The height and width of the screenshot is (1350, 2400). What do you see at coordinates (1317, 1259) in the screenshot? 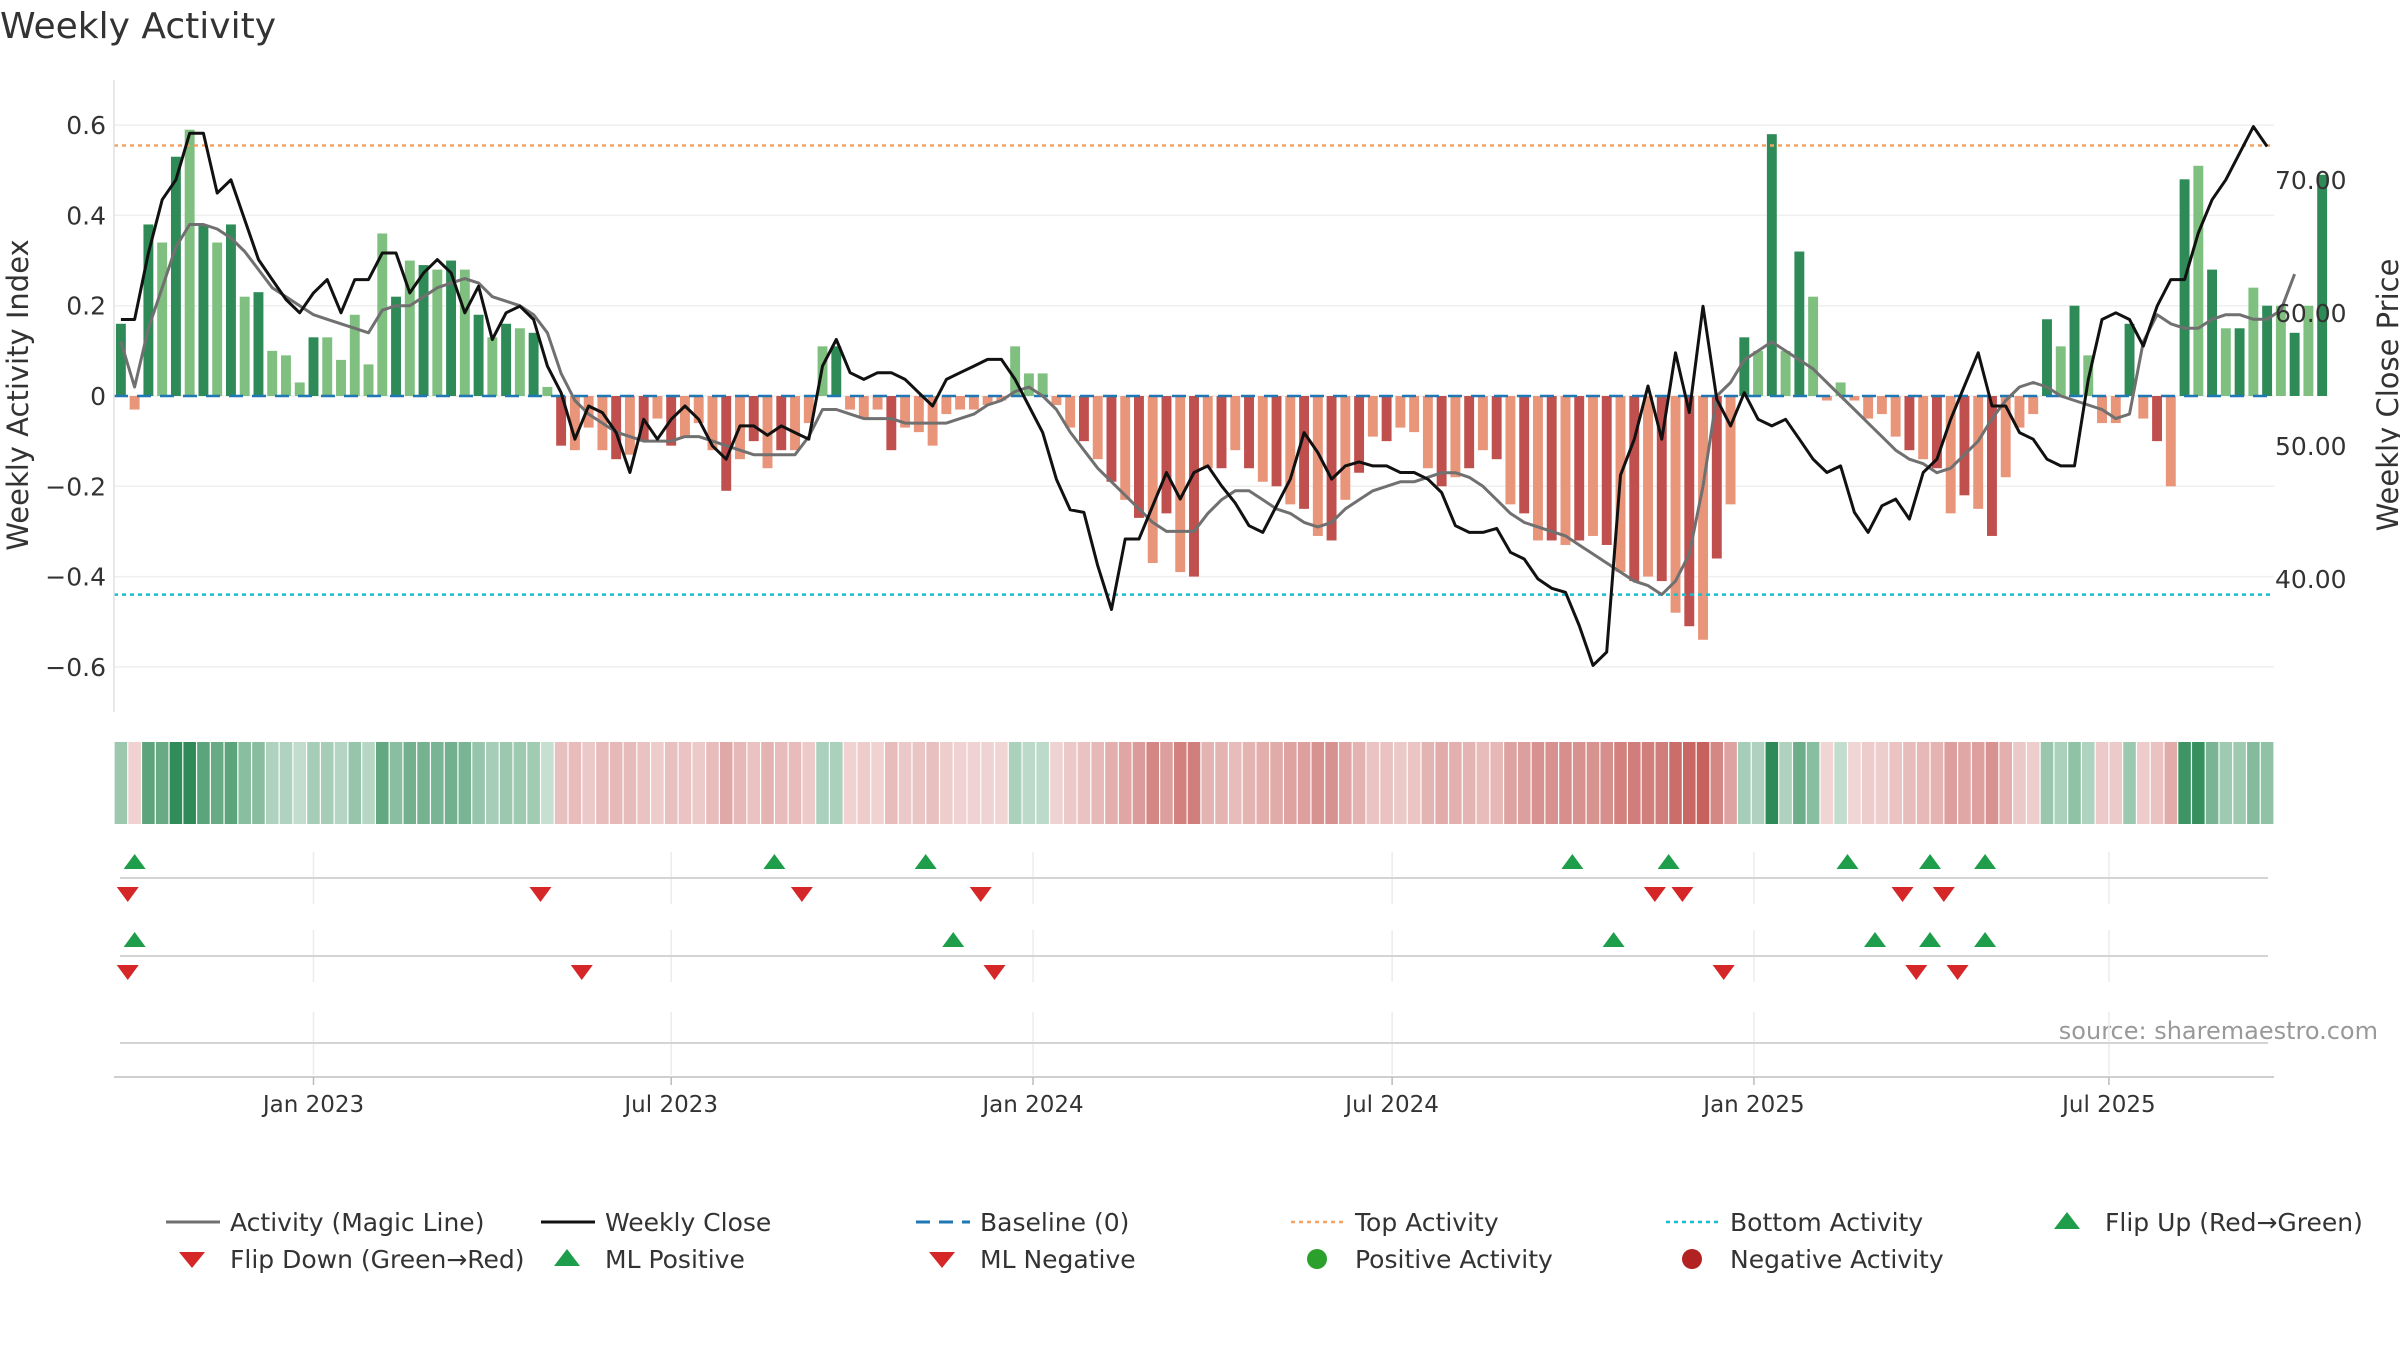
I see `positive-dot-swatch` at bounding box center [1317, 1259].